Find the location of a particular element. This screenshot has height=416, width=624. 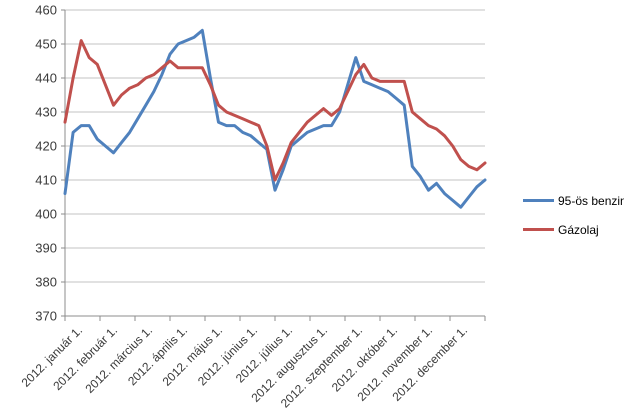

y-tick-label: 400 is located at coordinates (46, 214).